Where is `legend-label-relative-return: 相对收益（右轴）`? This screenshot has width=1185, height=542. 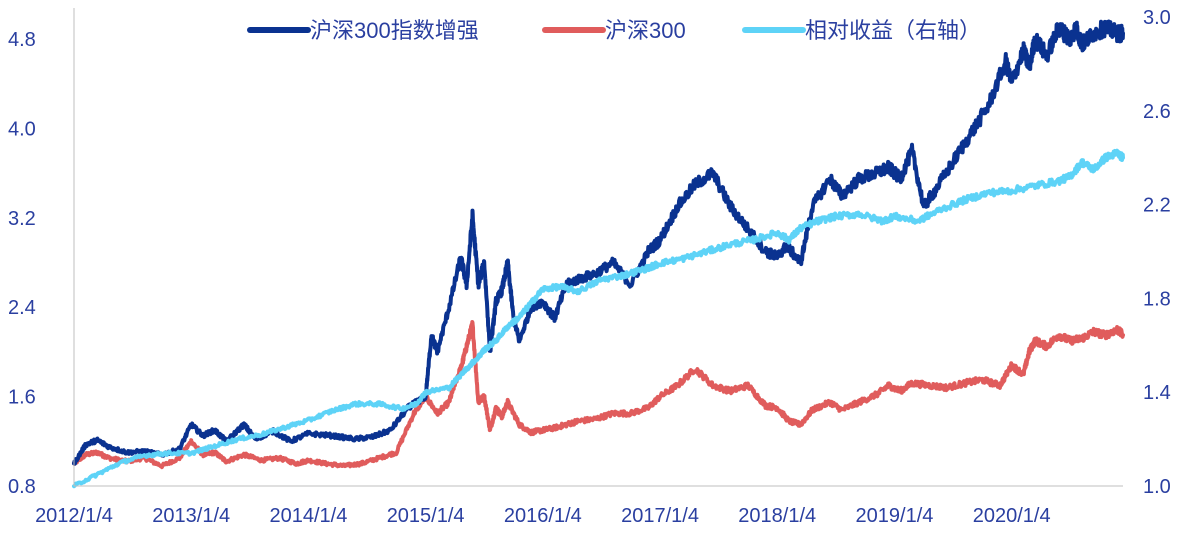
legend-label-relative-return: 相对收益（右轴） is located at coordinates (893, 30).